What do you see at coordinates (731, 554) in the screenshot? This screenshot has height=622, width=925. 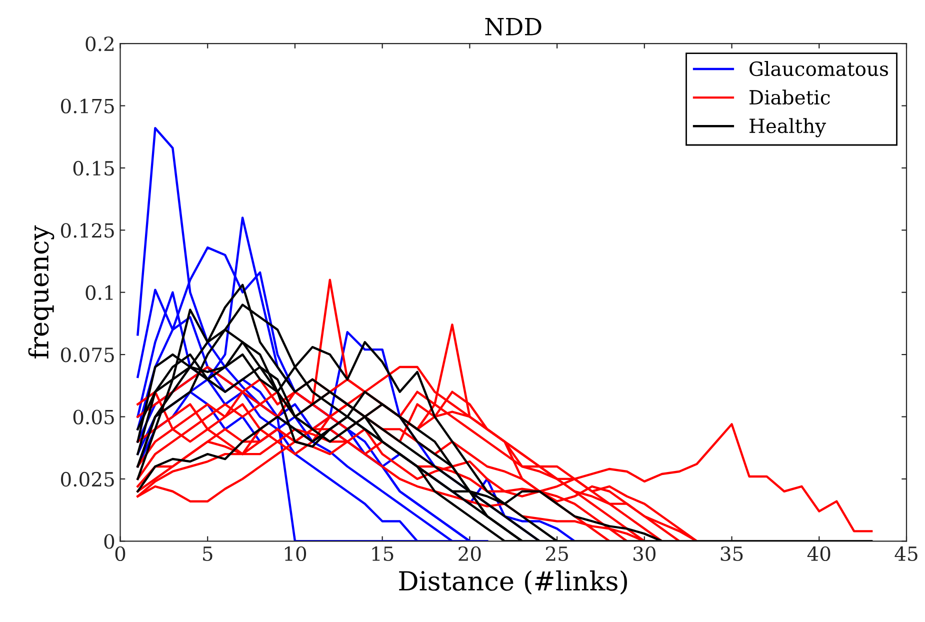 I see `x-tick-label: 35` at bounding box center [731, 554].